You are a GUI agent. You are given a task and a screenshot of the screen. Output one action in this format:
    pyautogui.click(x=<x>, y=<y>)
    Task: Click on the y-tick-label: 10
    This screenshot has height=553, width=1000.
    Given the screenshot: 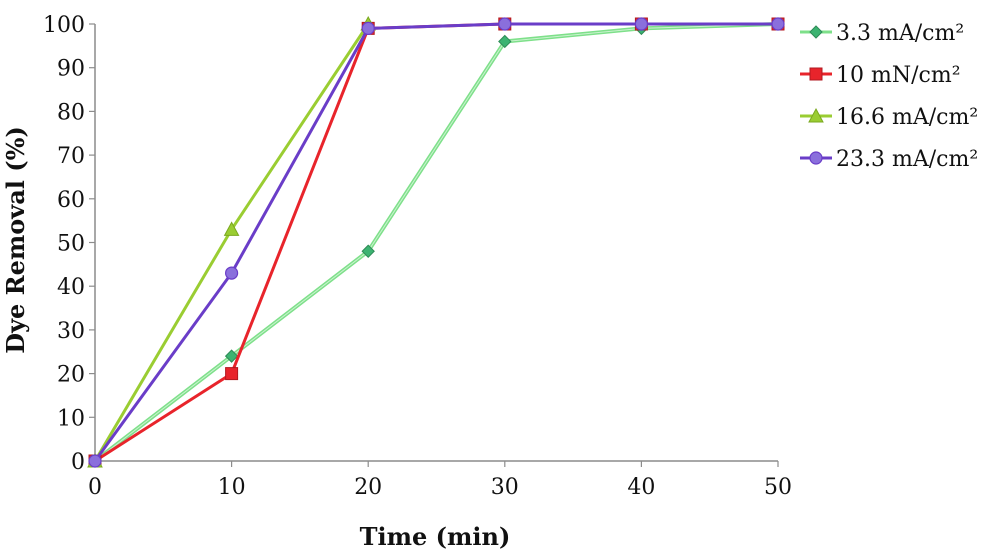 What is the action you would take?
    pyautogui.click(x=71, y=418)
    